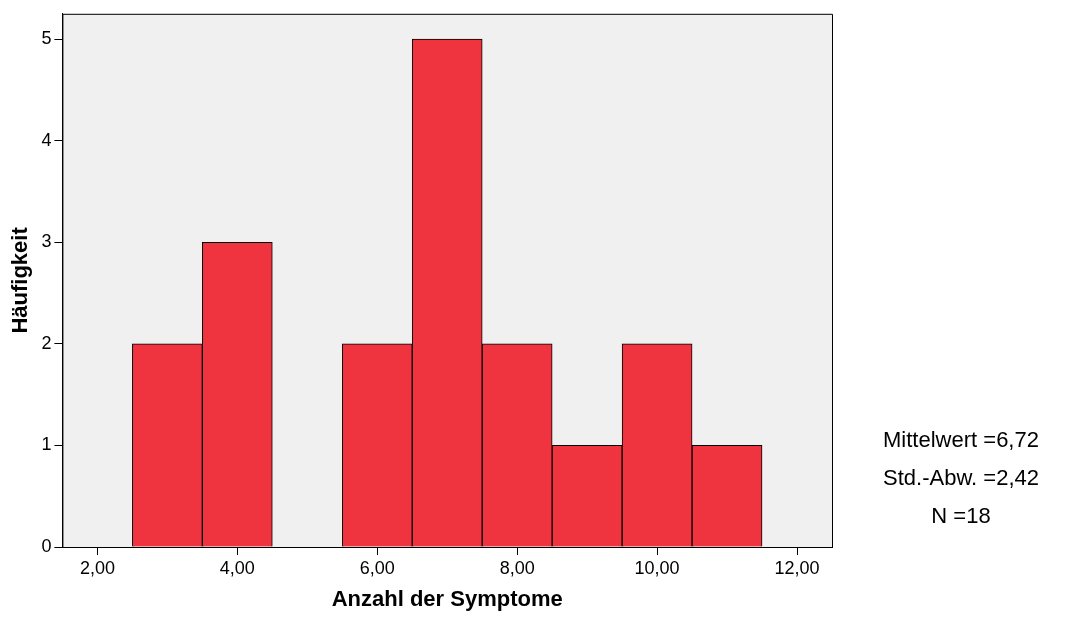 The height and width of the screenshot is (619, 1090). What do you see at coordinates (46, 444) in the screenshot?
I see `y-tick-label: 1` at bounding box center [46, 444].